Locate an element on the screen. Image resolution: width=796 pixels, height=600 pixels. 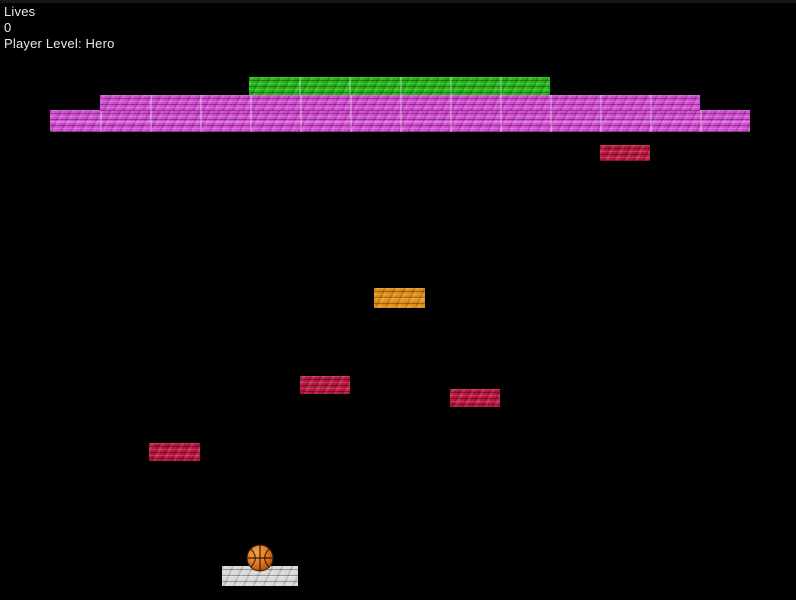
basketball-icon is located at coordinates (260, 558).